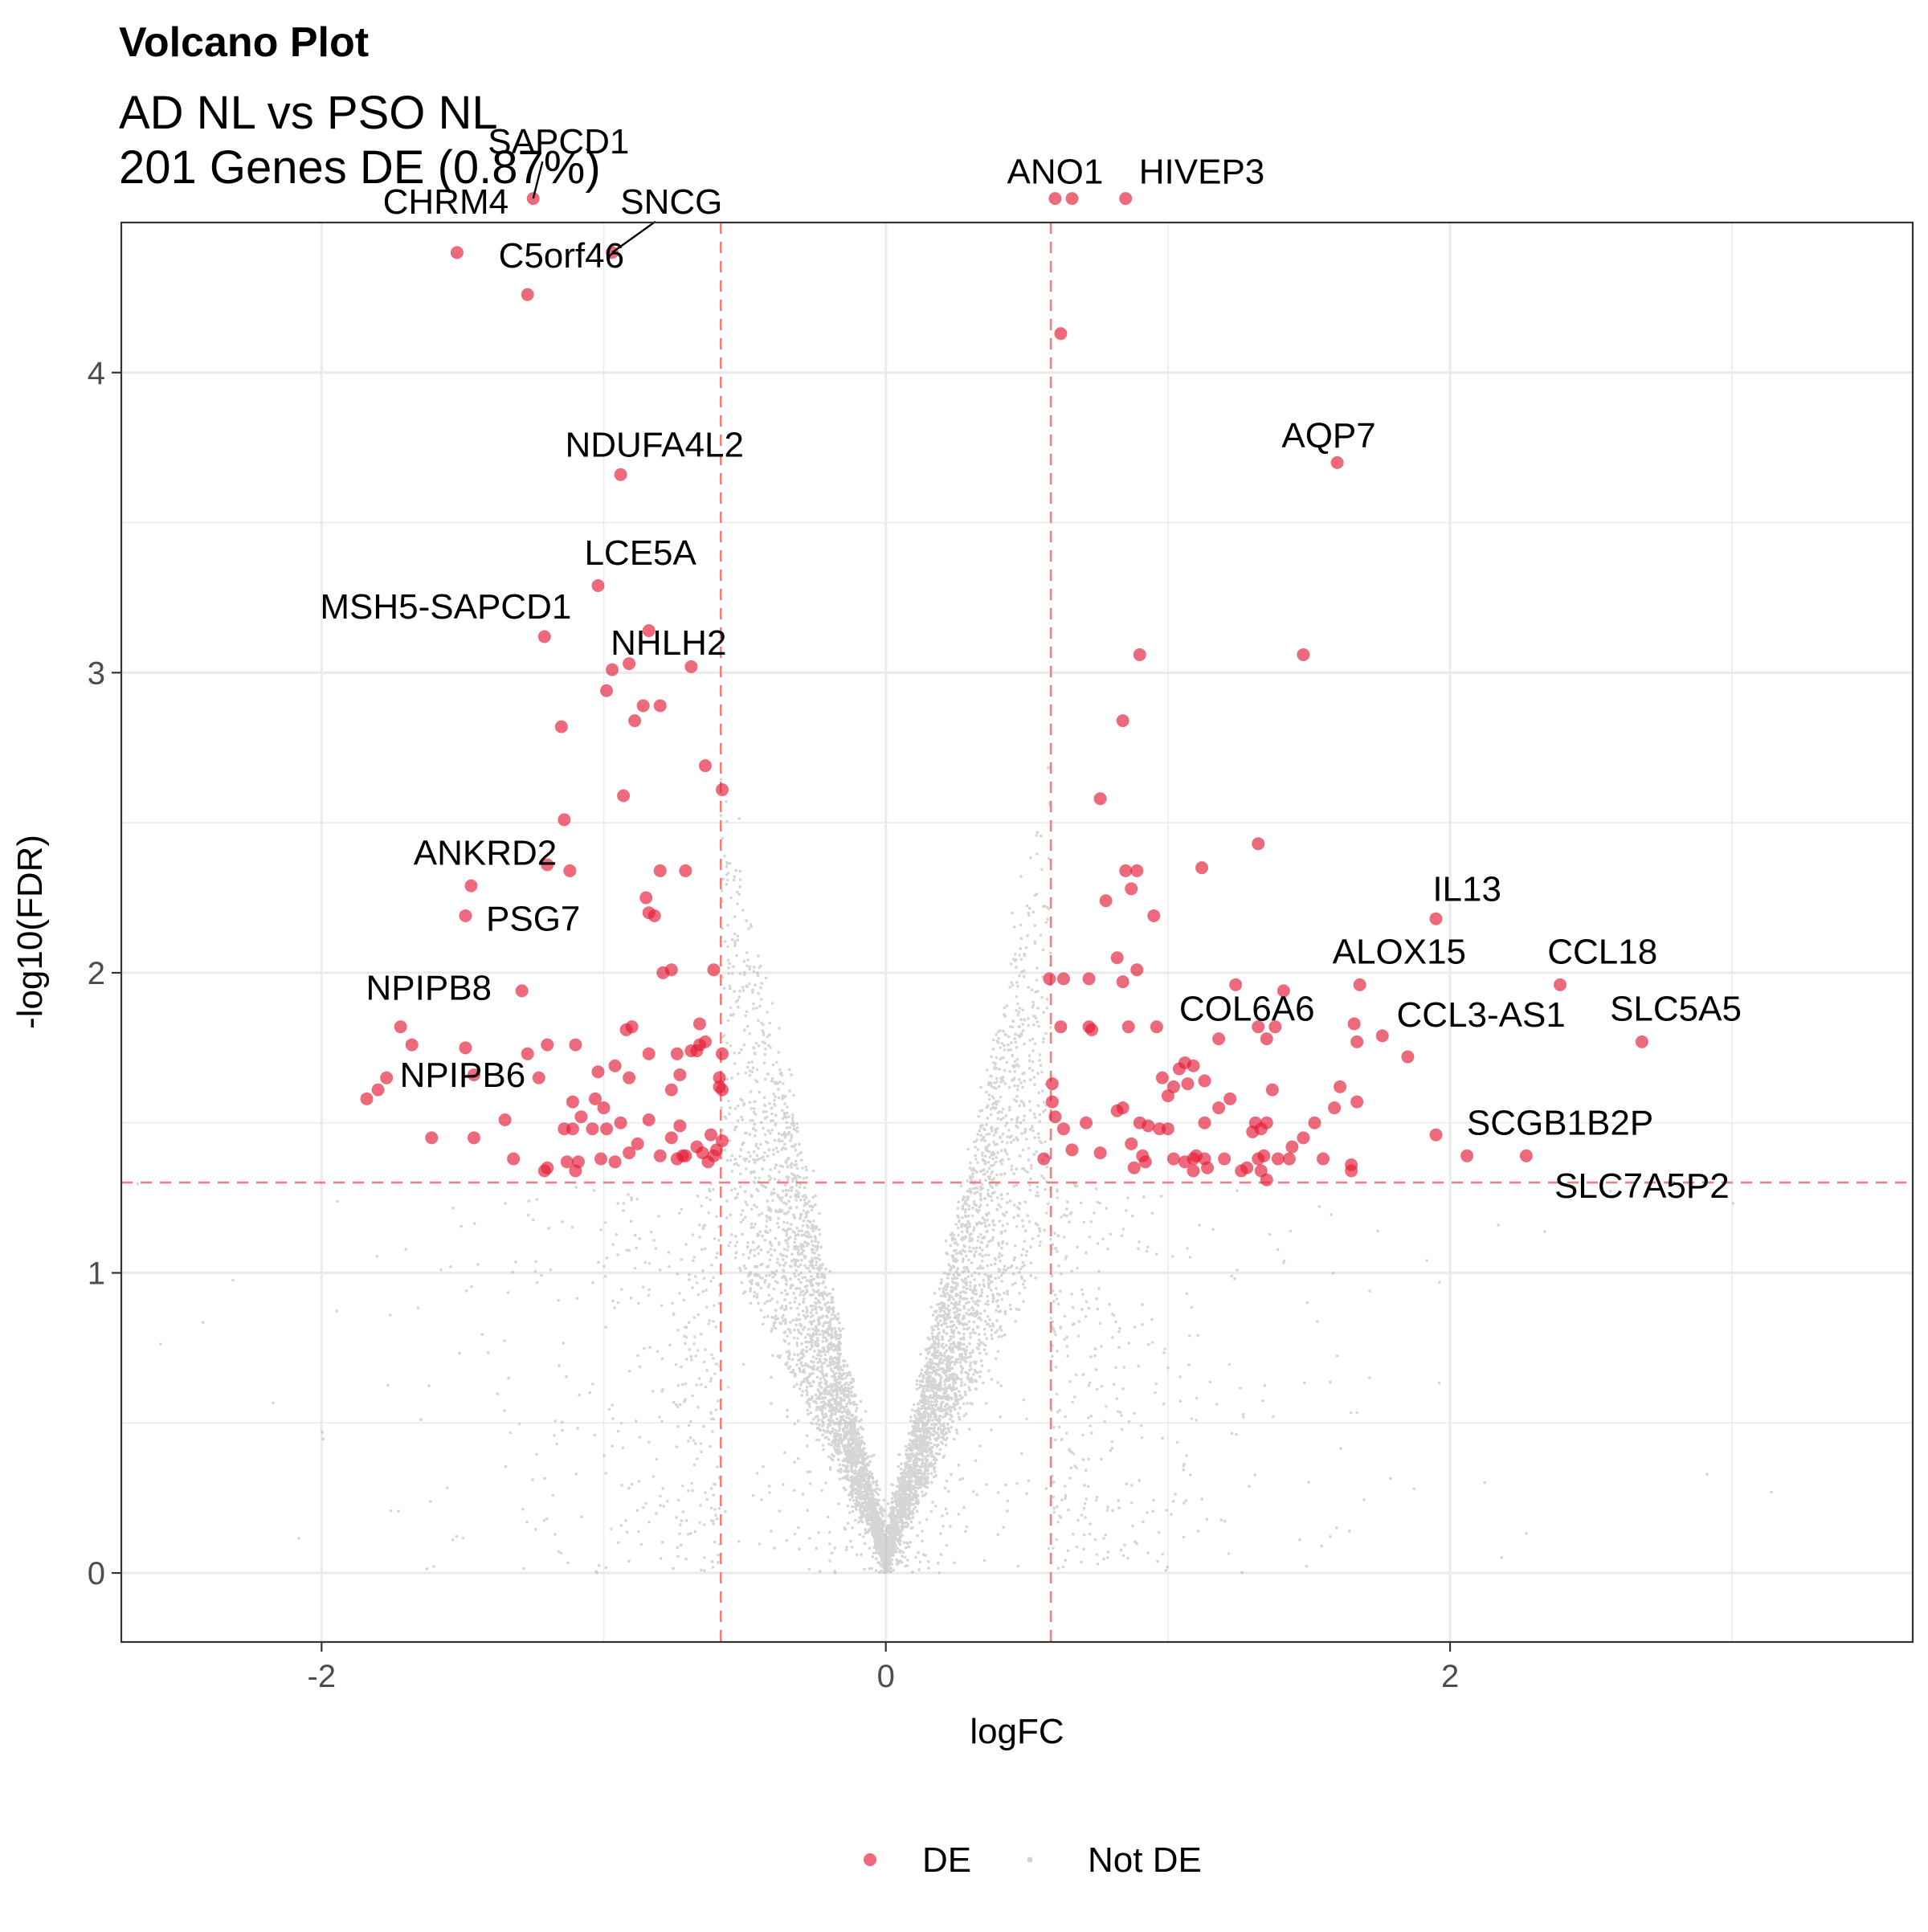 Image resolution: width=1928 pixels, height=1932 pixels. Describe the element at coordinates (1328, 435) in the screenshot. I see `gene-label: AQP7` at that location.